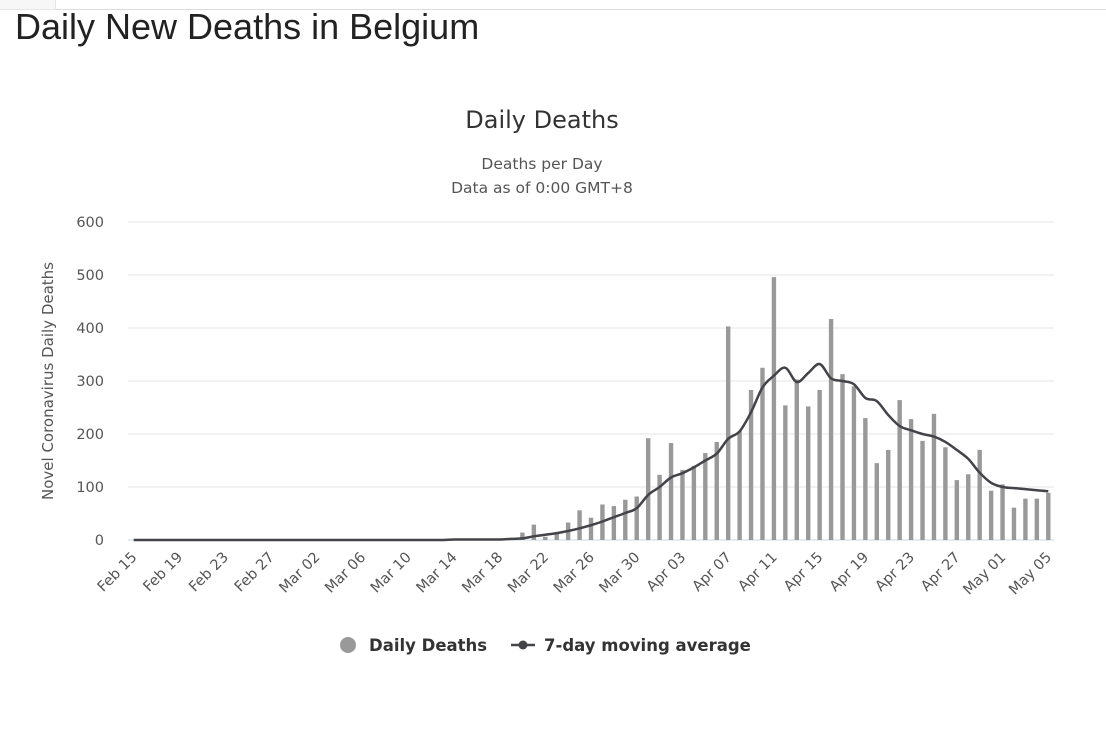 The image size is (1106, 742). I want to click on x-tick-apr-03: Apr 03, so click(666, 572).